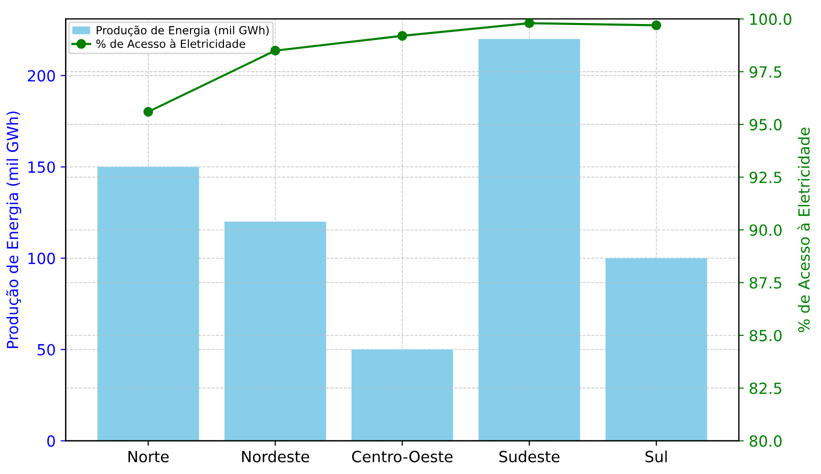 Image resolution: width=821 pixels, height=474 pixels. I want to click on x-tick-label: Norte, so click(148, 456).